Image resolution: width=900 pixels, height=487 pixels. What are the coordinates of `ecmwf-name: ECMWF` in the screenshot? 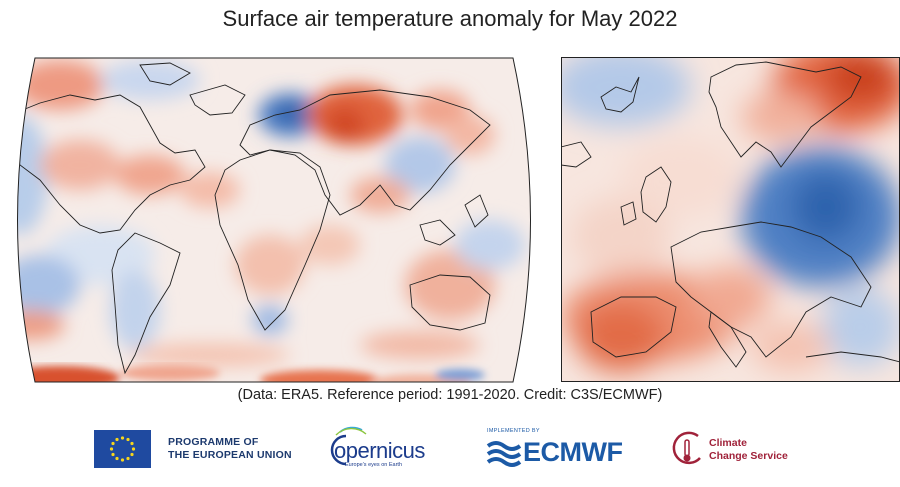 It's located at (573, 452).